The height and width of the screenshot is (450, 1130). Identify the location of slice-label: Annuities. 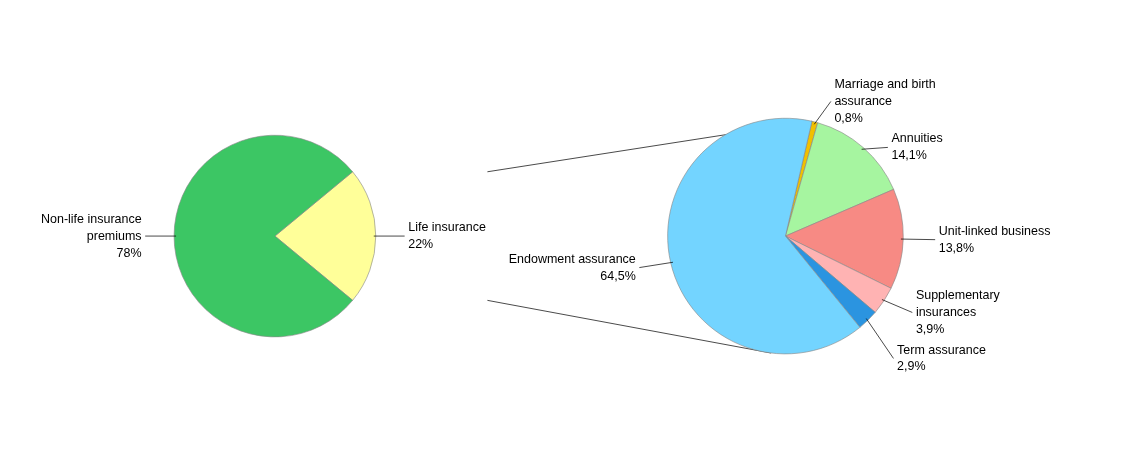
(917, 138).